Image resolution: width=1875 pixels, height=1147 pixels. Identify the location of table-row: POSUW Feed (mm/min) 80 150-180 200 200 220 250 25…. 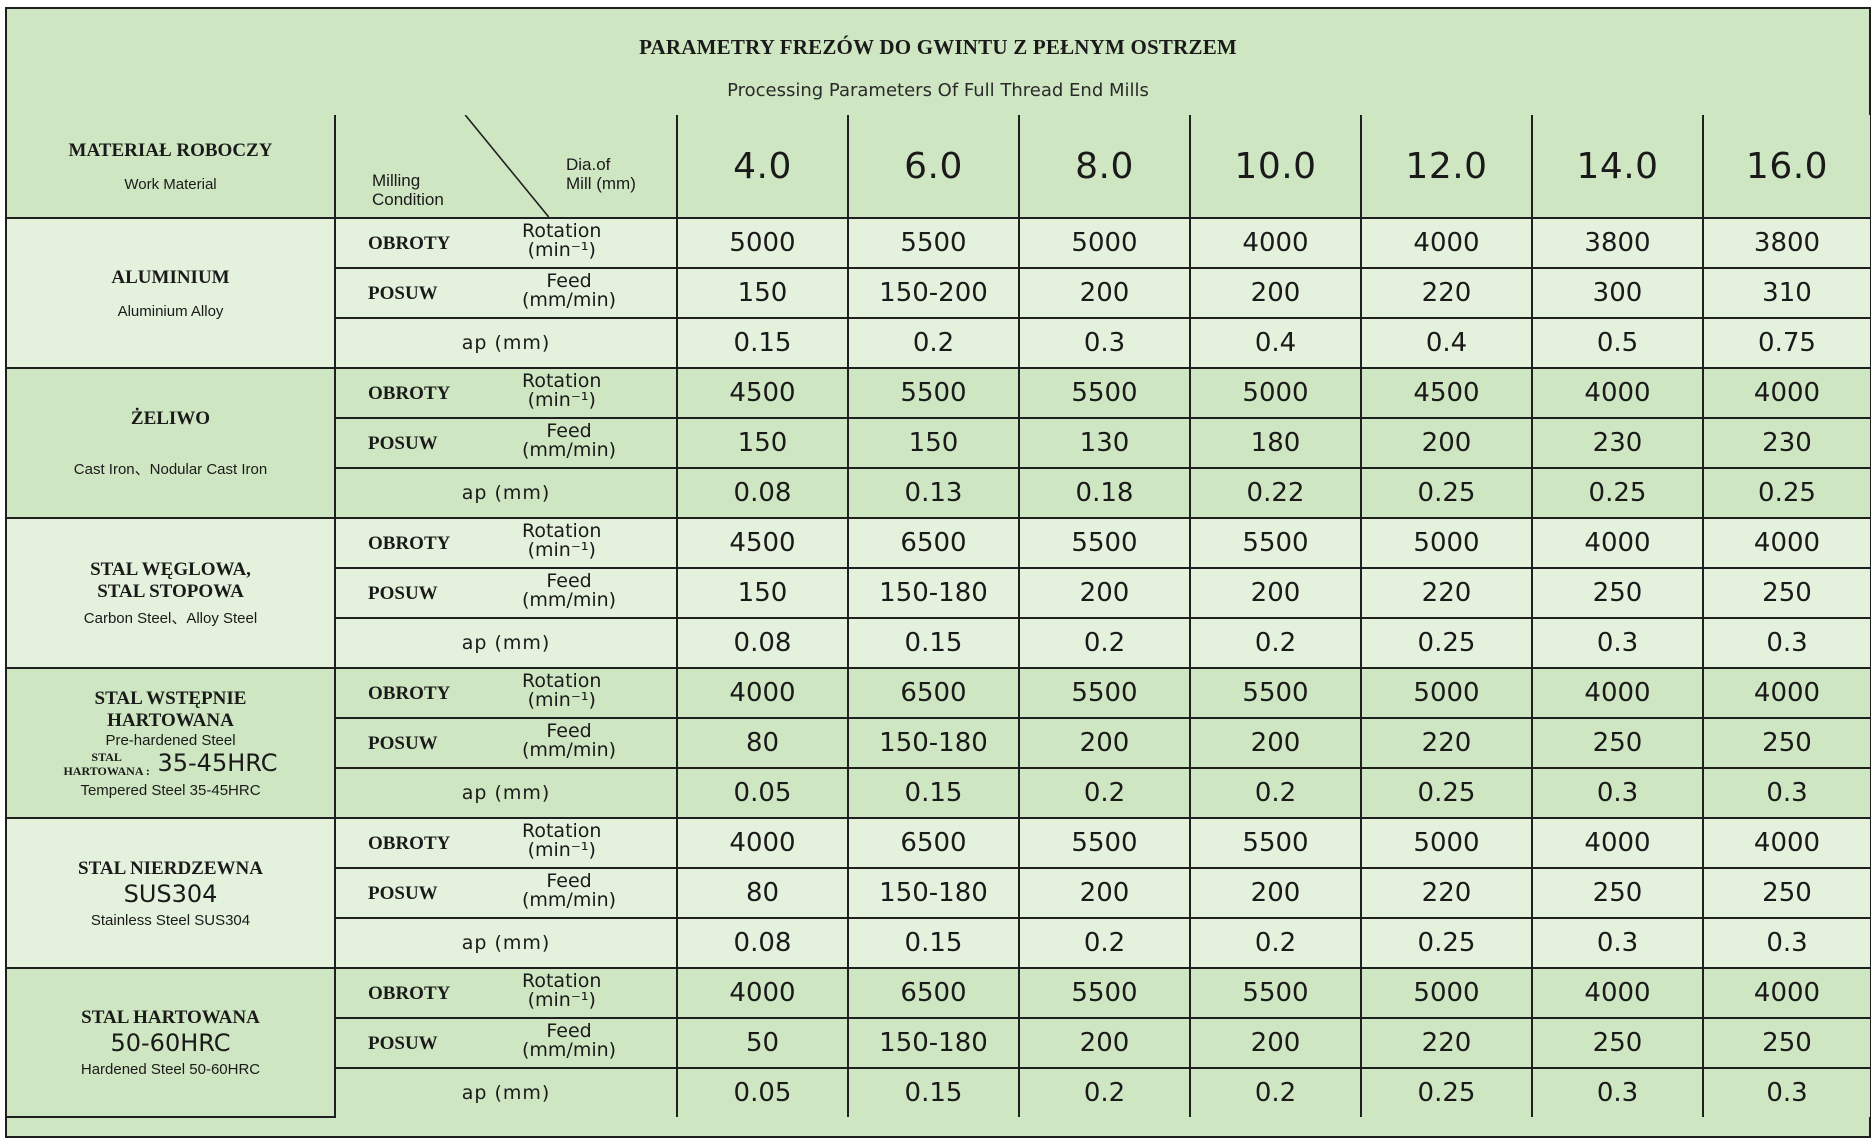
(938, 743).